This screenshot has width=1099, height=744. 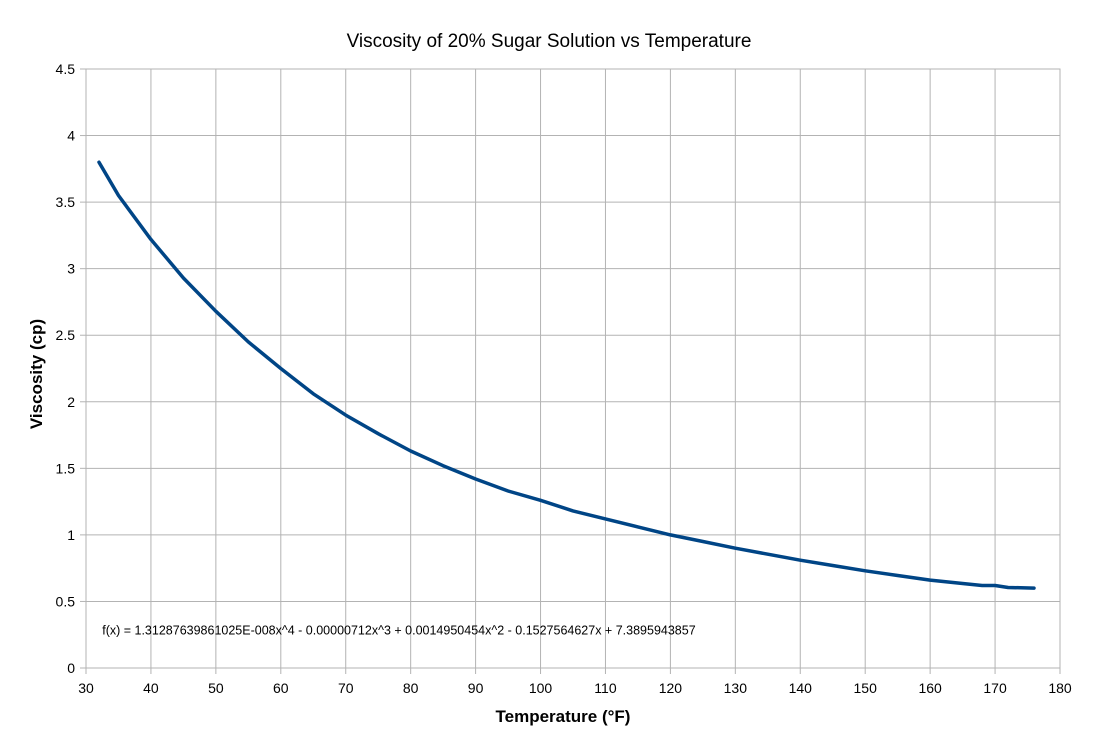 I want to click on x-tick-label: 100, so click(x=541, y=688).